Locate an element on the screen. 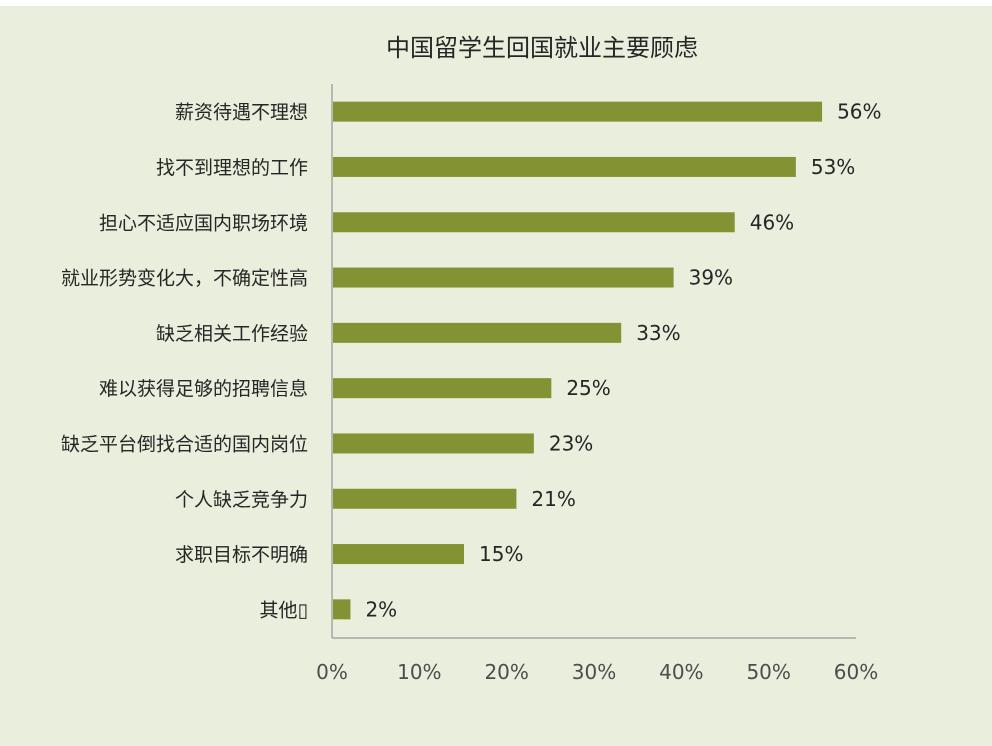  category-label: 缺乏平台倒找合适的国内岗位 is located at coordinates (184, 444).